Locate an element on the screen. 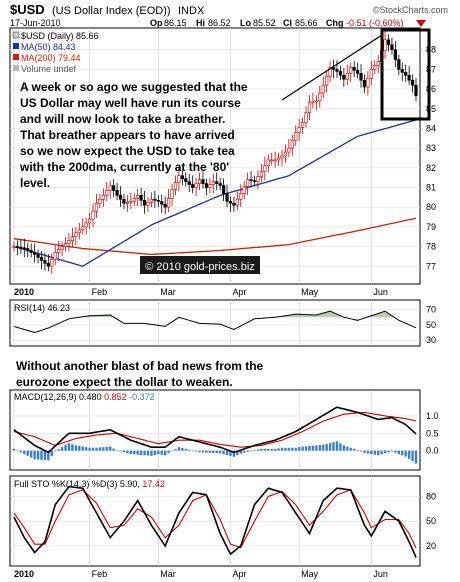  y-tick-label: 88 is located at coordinates (431, 50).